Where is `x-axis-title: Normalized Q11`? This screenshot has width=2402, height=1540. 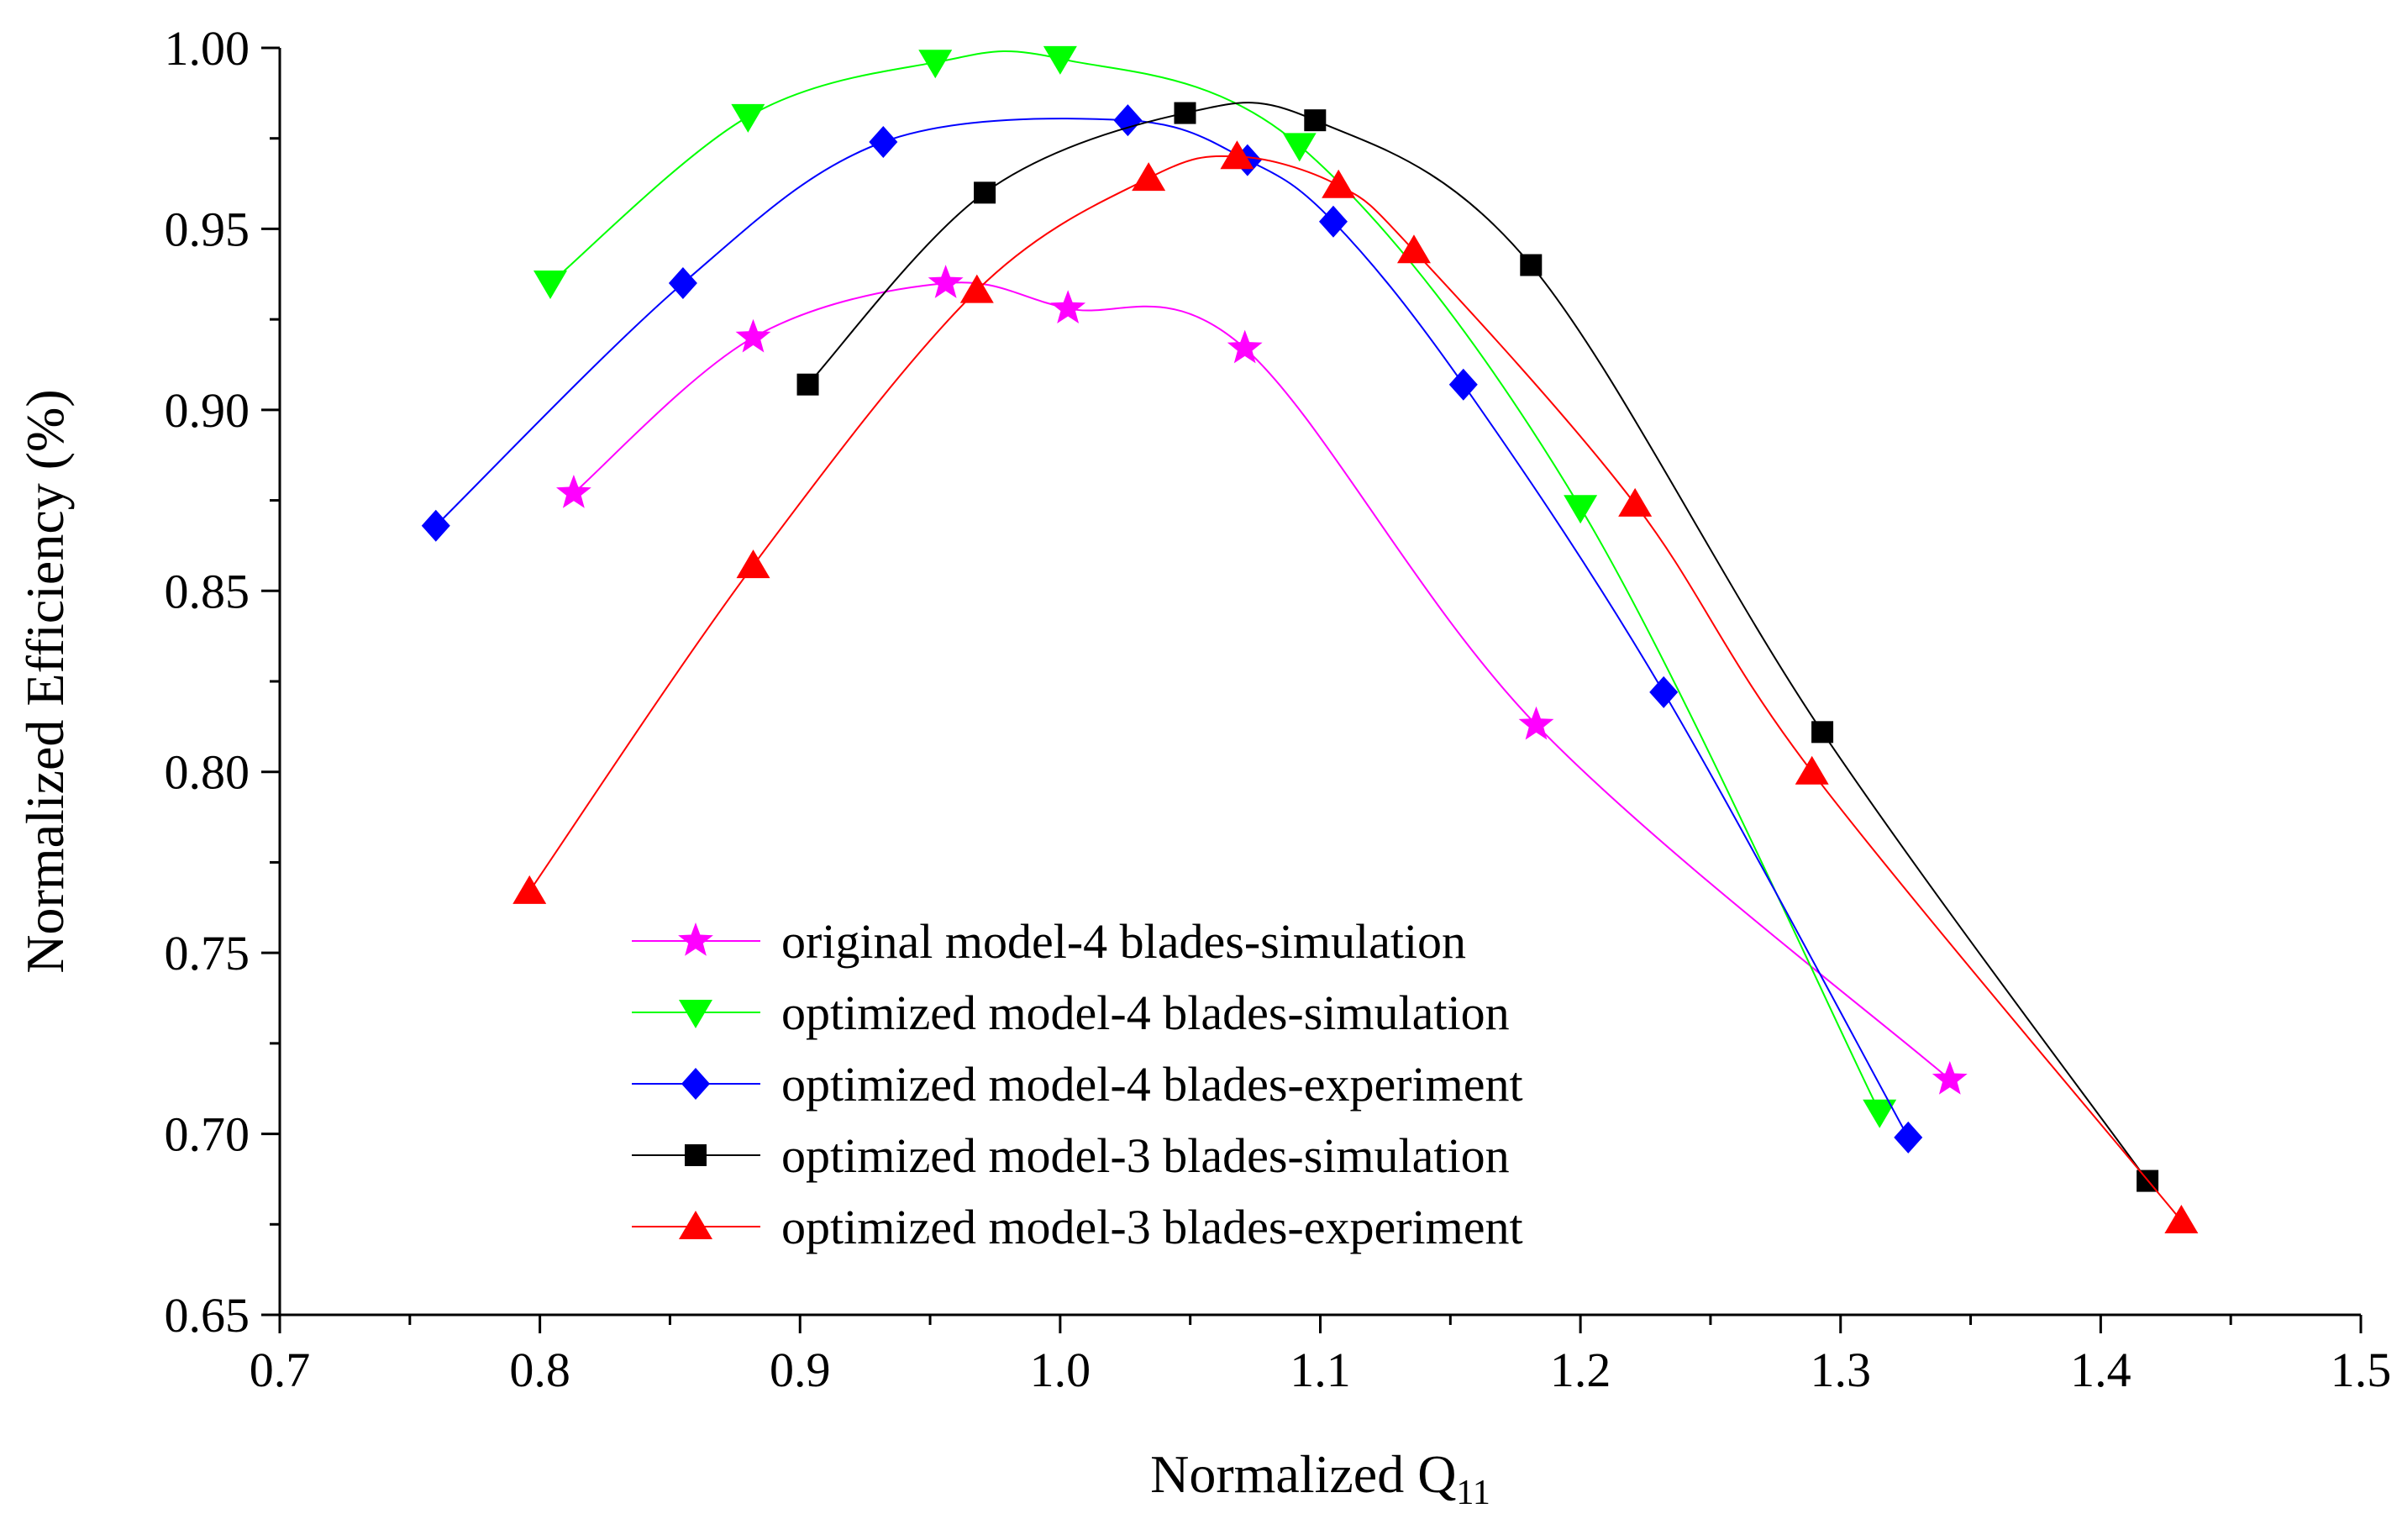
x-axis-title: Normalized Q11 is located at coordinates (1320, 1478).